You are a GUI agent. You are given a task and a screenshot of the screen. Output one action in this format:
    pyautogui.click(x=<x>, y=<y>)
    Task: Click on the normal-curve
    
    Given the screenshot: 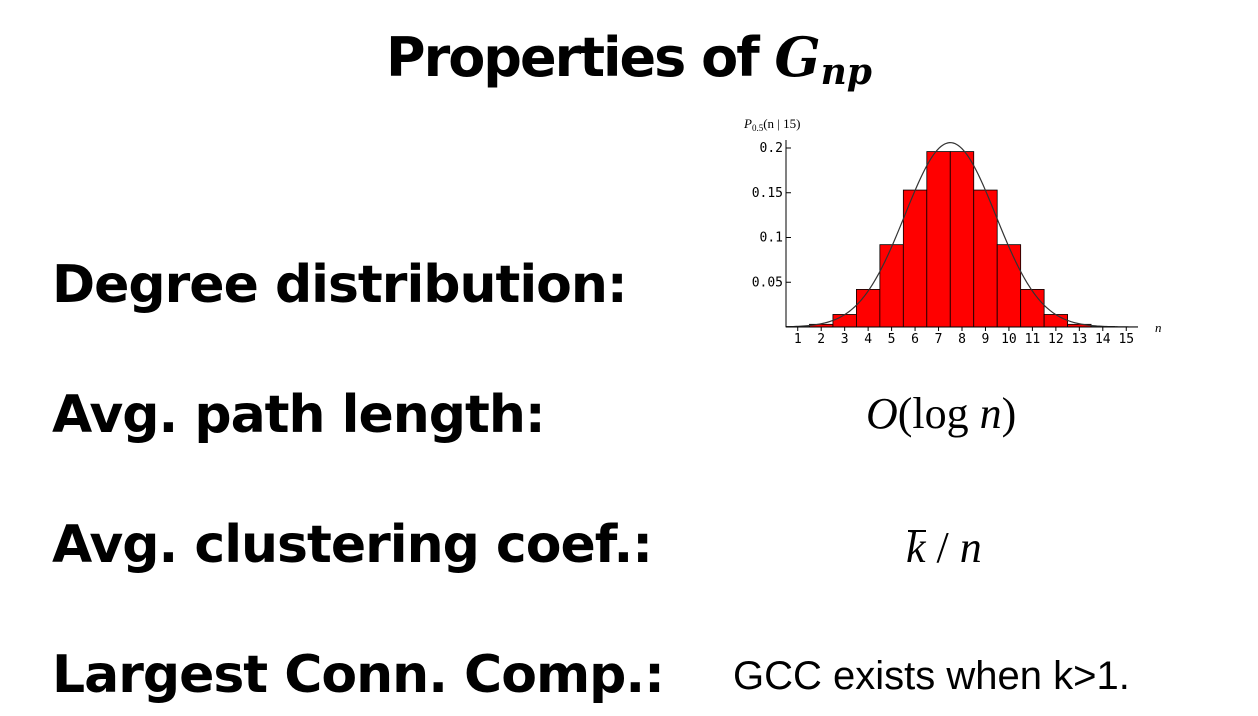 What is the action you would take?
    pyautogui.click(x=961, y=235)
    